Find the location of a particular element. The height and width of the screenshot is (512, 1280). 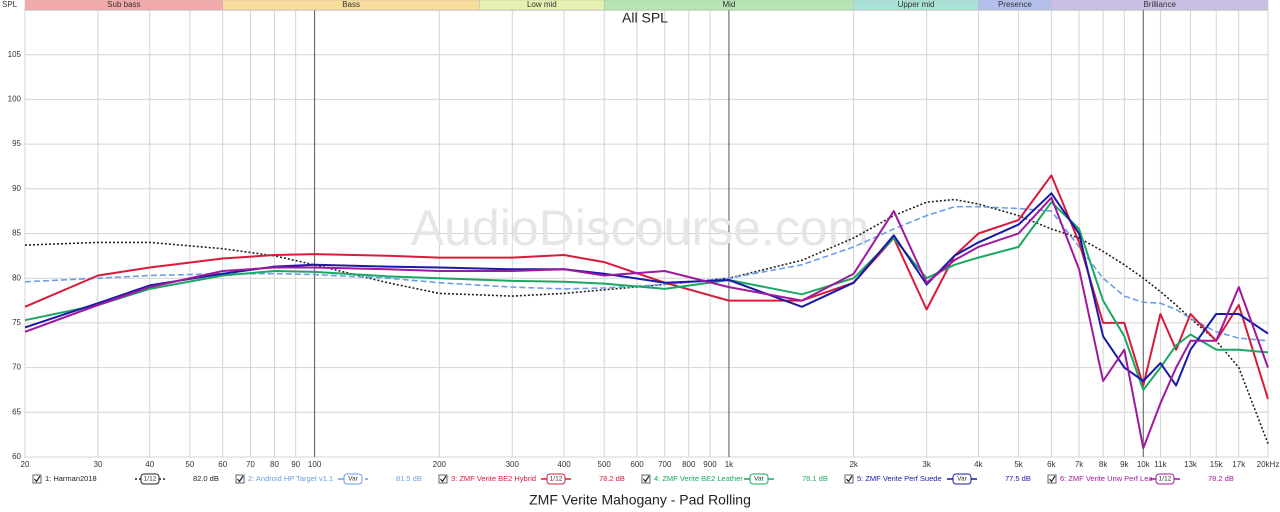

x-tick-label: 400 is located at coordinates (564, 464).